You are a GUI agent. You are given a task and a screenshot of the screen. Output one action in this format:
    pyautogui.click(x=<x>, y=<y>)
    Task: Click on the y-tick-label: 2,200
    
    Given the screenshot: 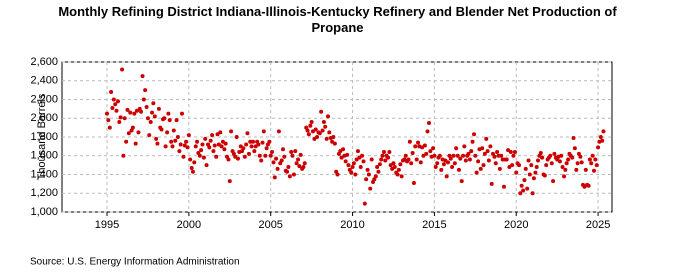 What is the action you would take?
    pyautogui.click(x=44, y=99)
    